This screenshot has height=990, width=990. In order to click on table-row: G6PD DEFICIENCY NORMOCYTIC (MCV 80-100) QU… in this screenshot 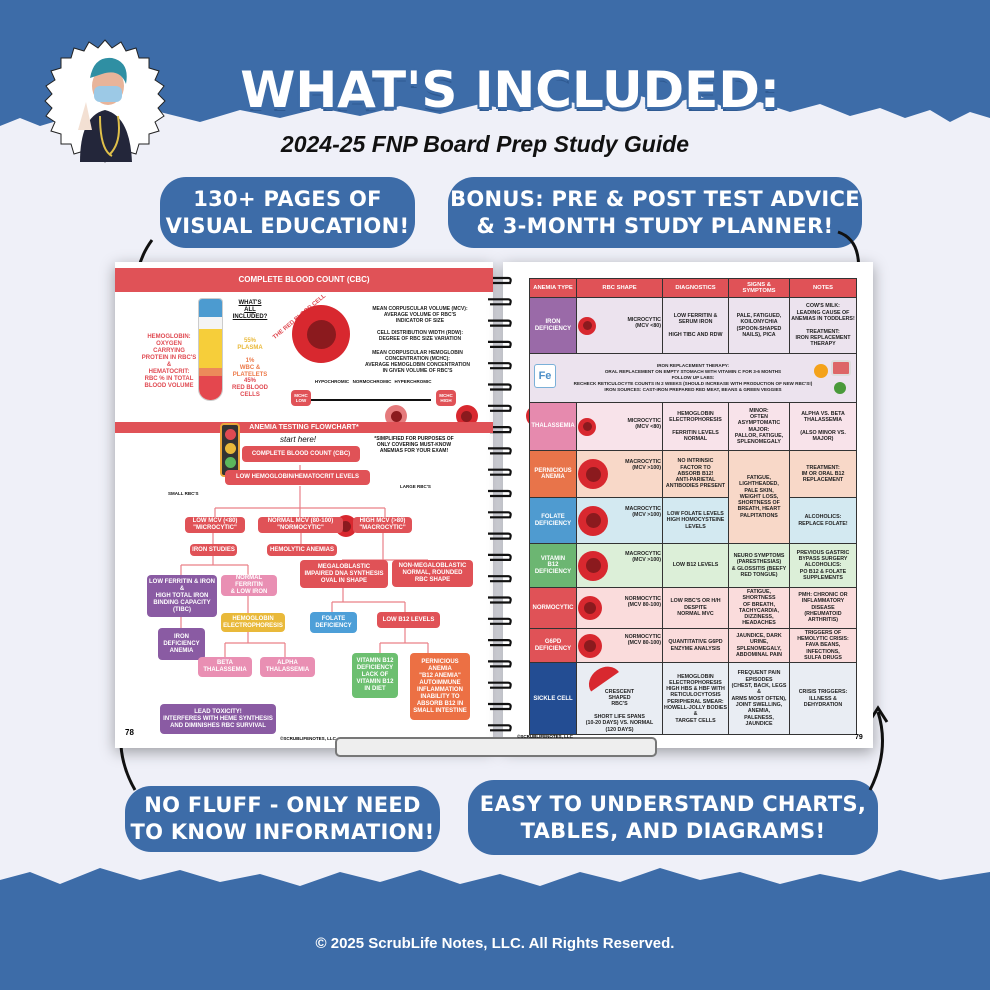, I will do `click(693, 645)`.